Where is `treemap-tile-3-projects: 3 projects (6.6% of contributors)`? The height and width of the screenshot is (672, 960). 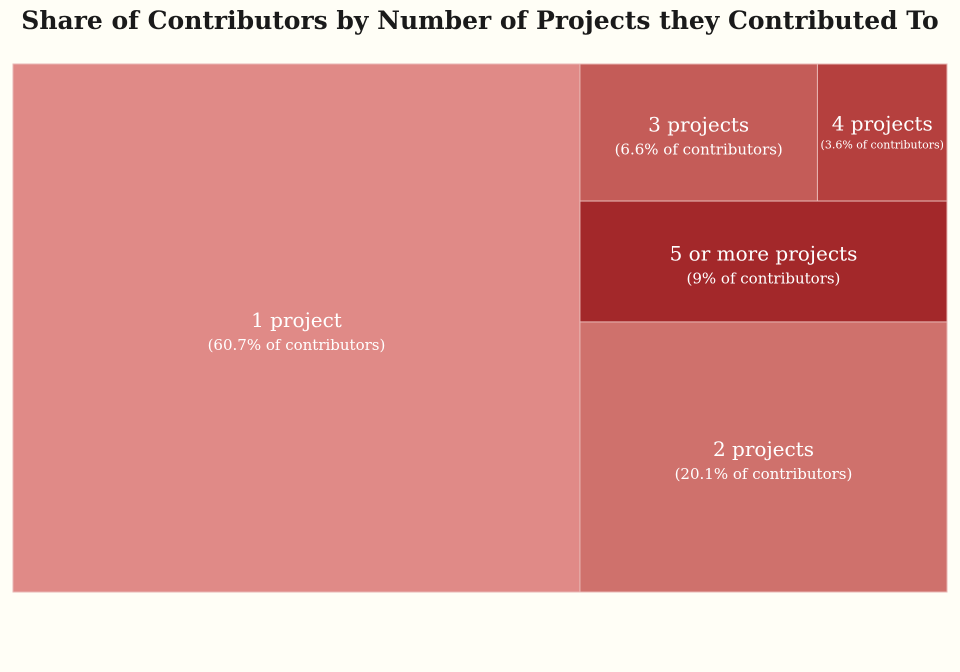
treemap-tile-3-projects: 3 projects (6.6% of contributors) is located at coordinates (698, 132).